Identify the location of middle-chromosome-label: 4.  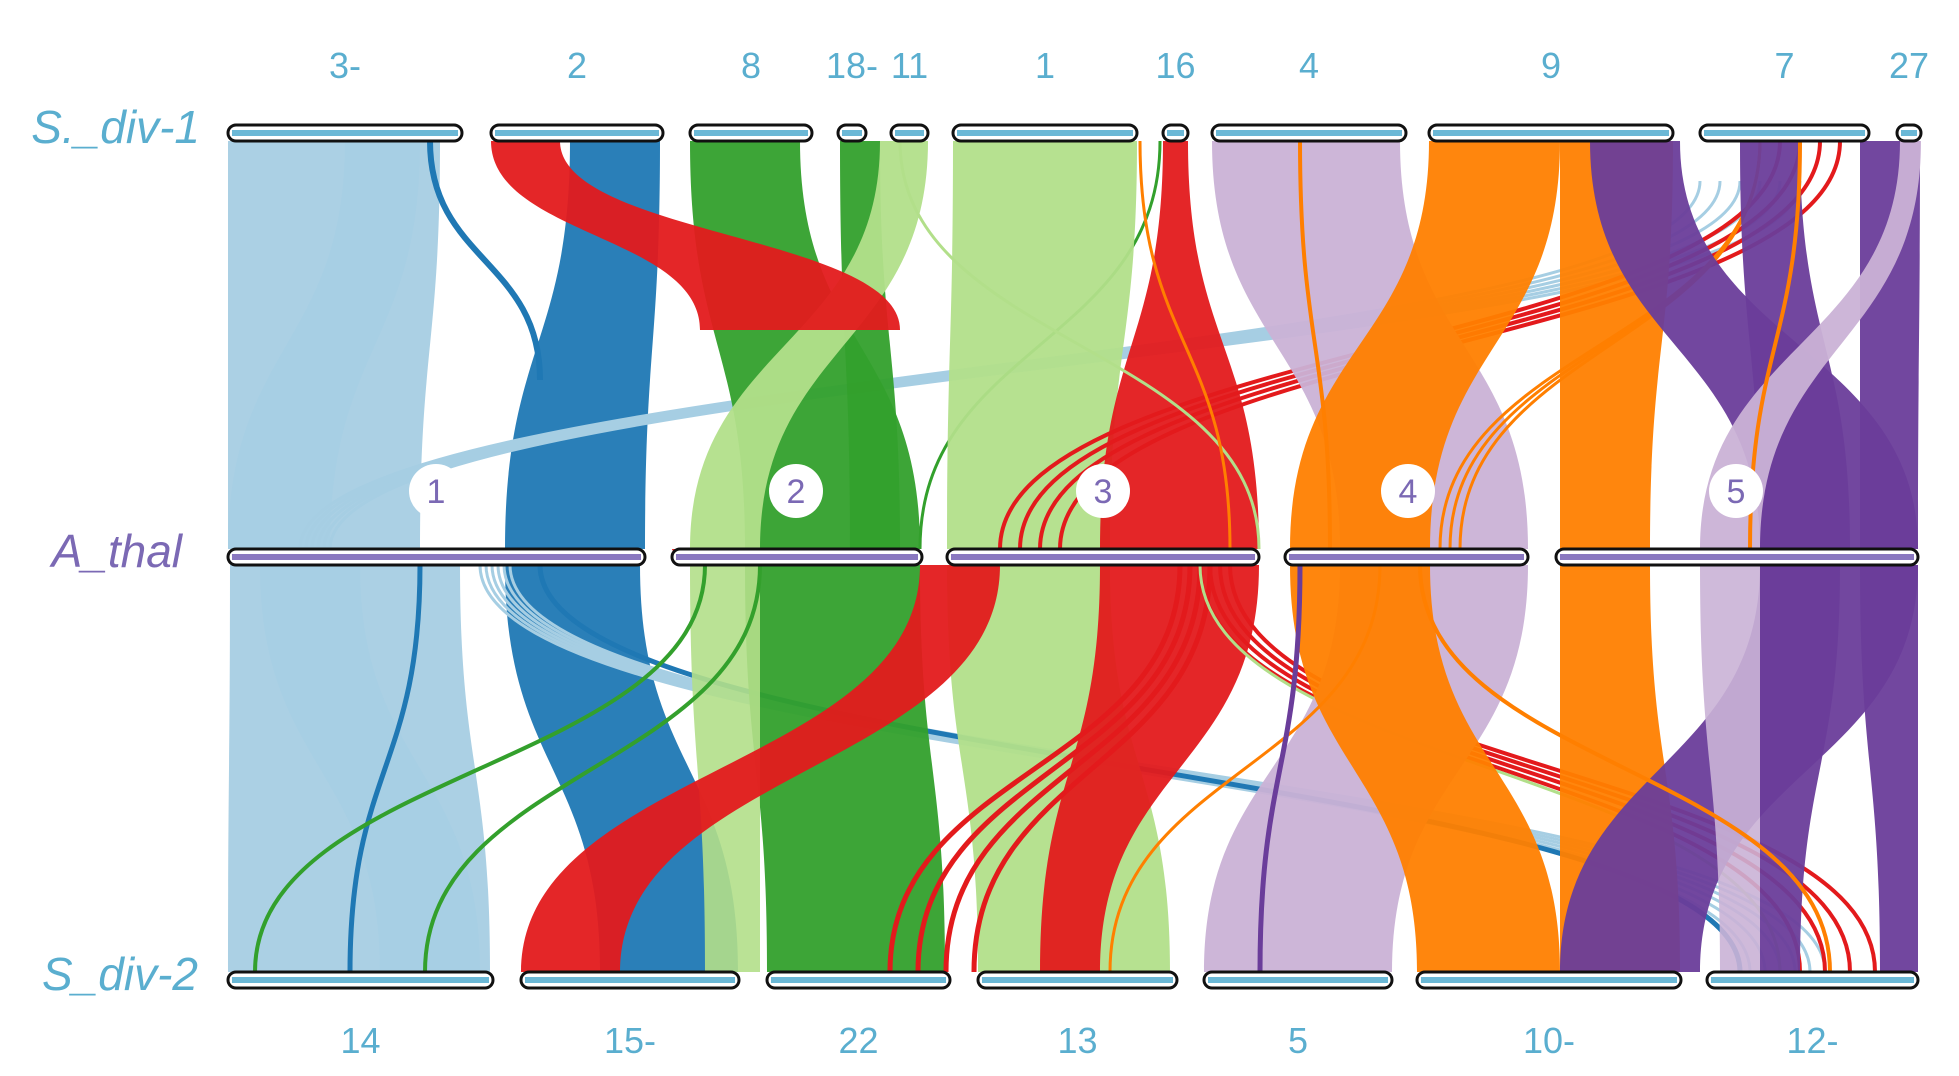
(1408, 492).